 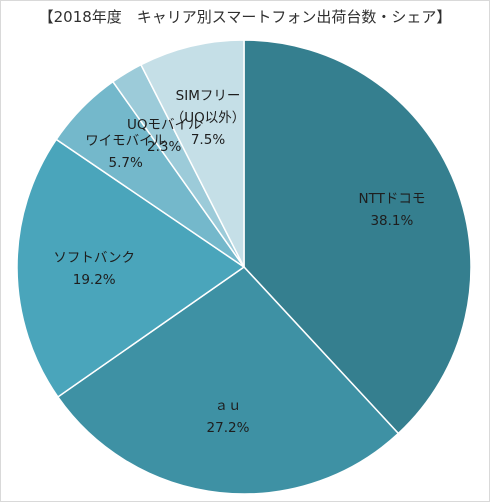 I want to click on slice-value-label: 38.1%, so click(x=391, y=221).